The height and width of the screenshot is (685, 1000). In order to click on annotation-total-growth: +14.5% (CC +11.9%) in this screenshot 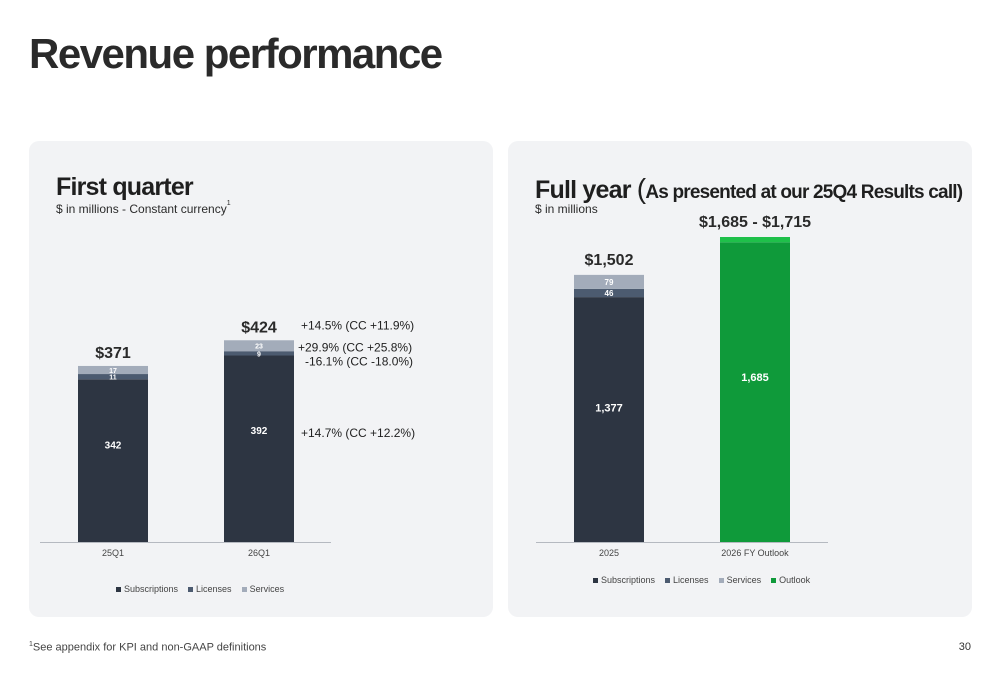, I will do `click(357, 325)`.